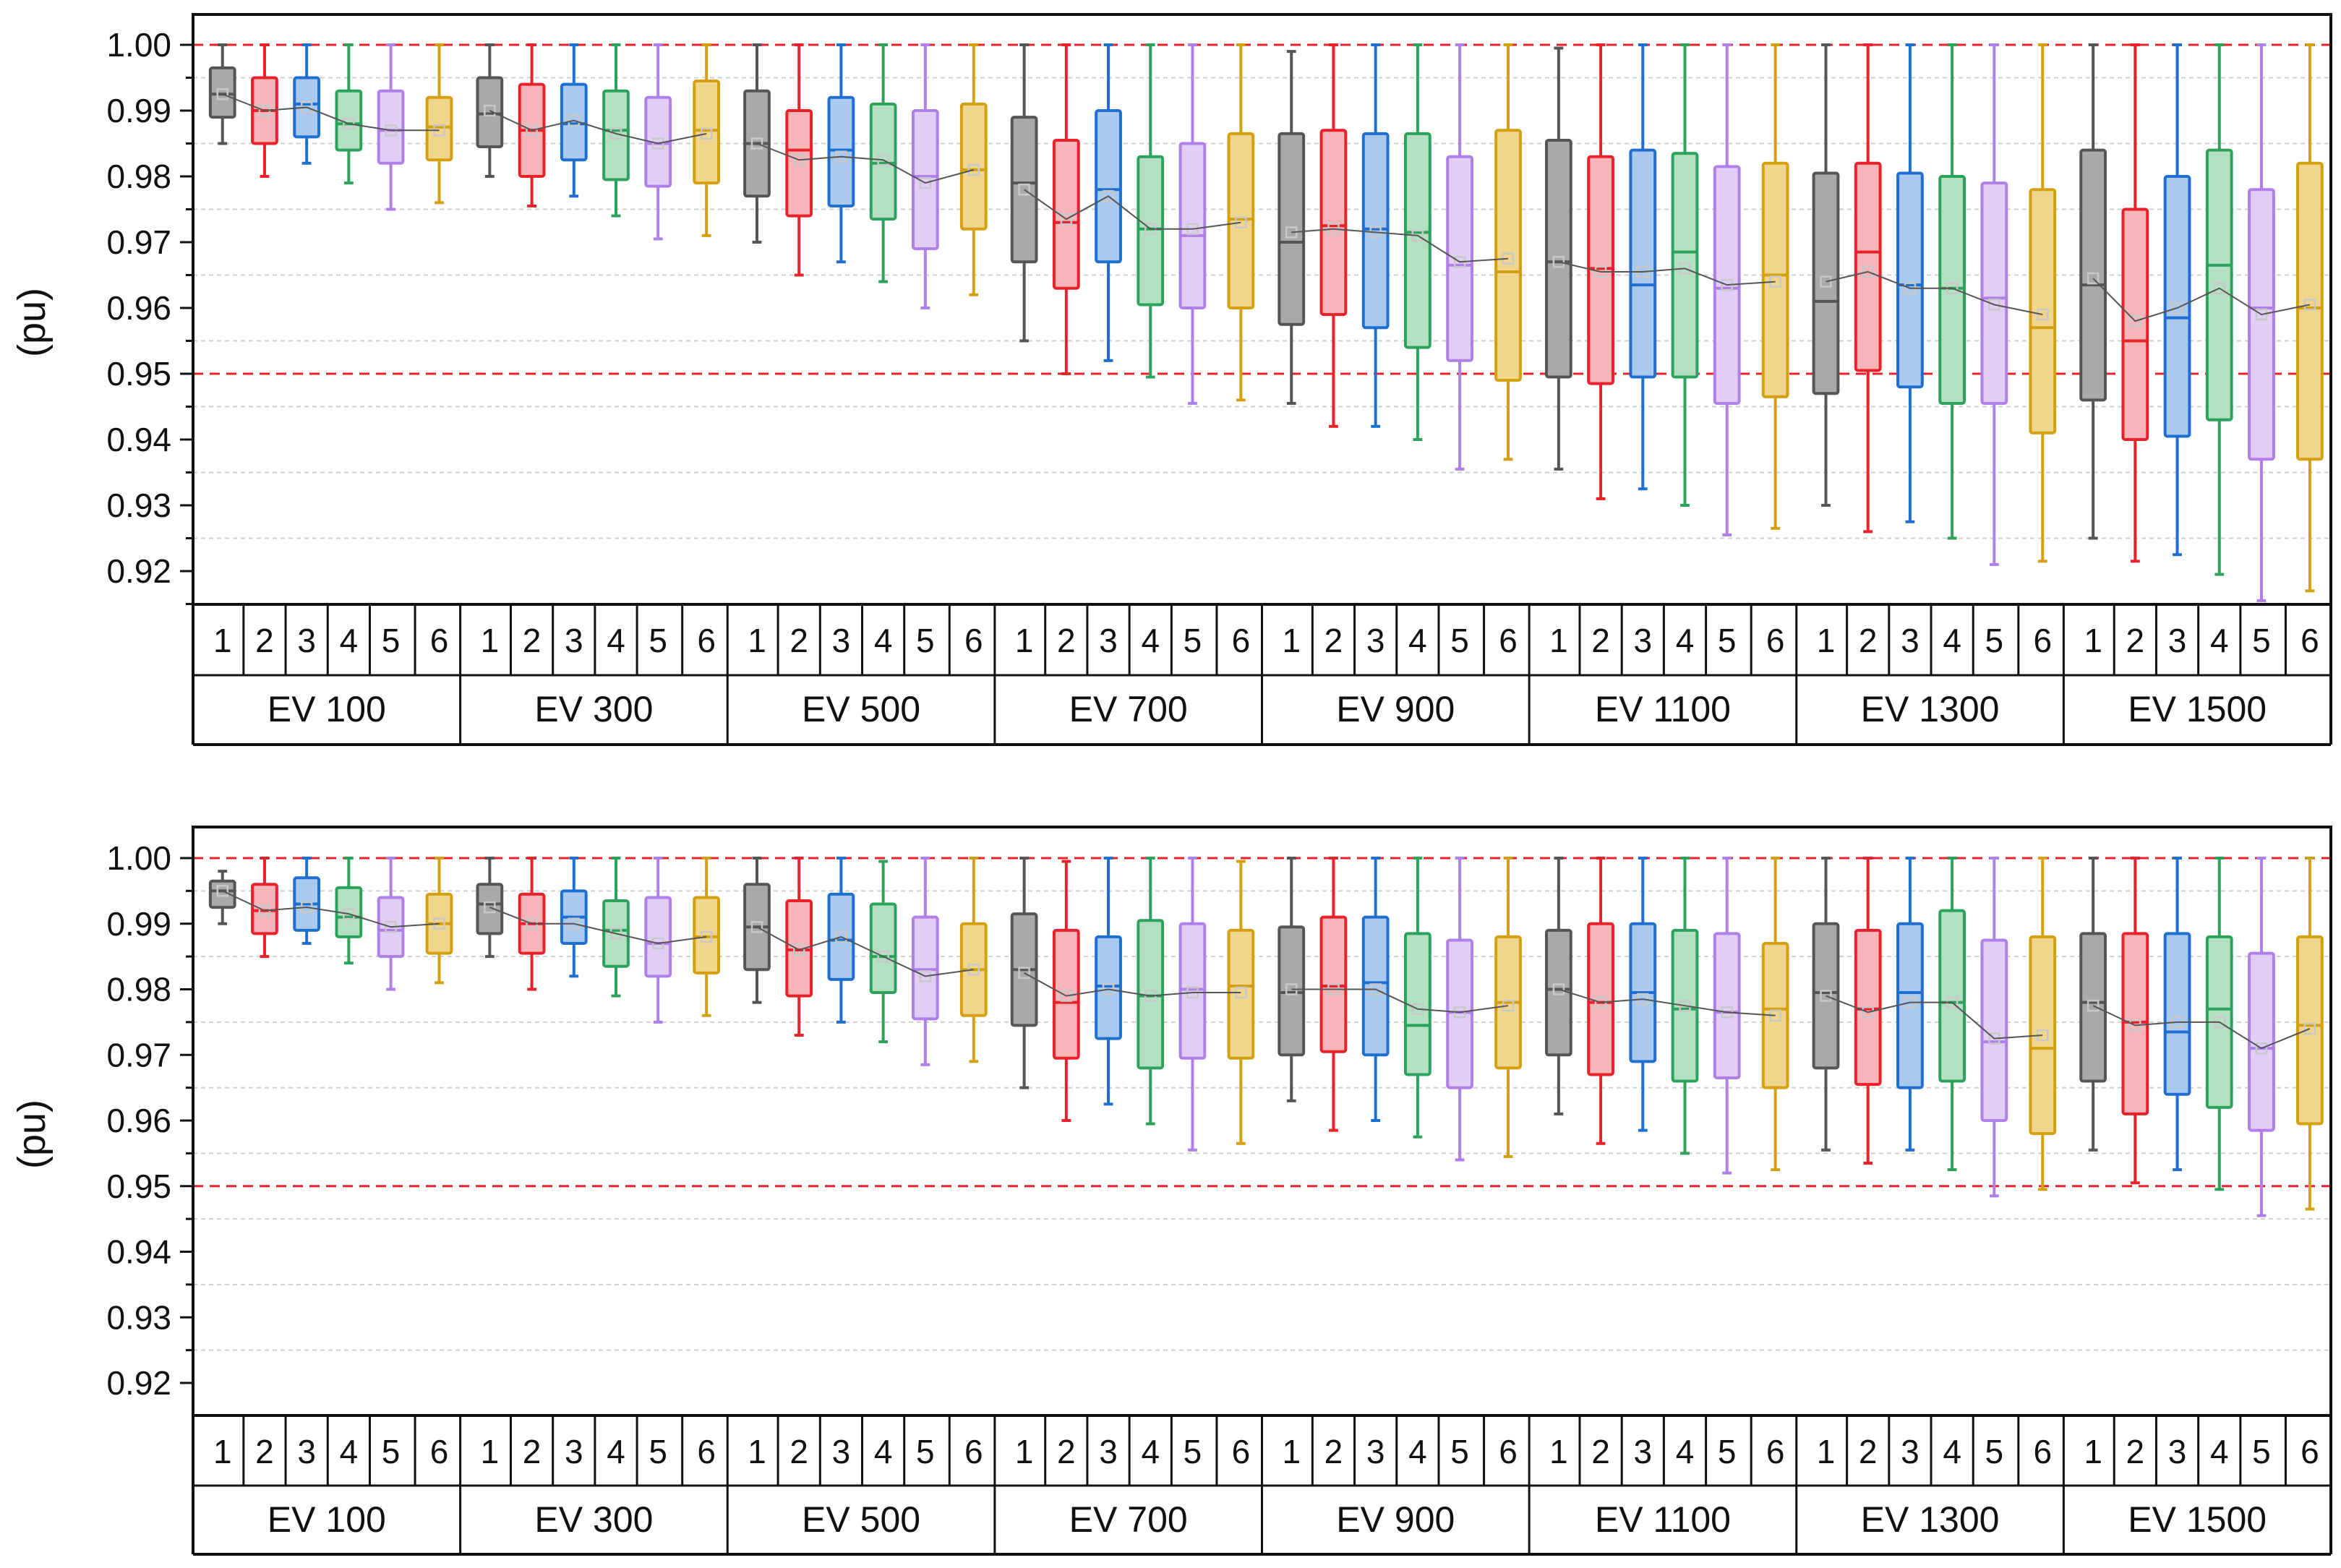 The image size is (2341, 1568). I want to click on mean-connector-ev1500, so click(2201, 300).